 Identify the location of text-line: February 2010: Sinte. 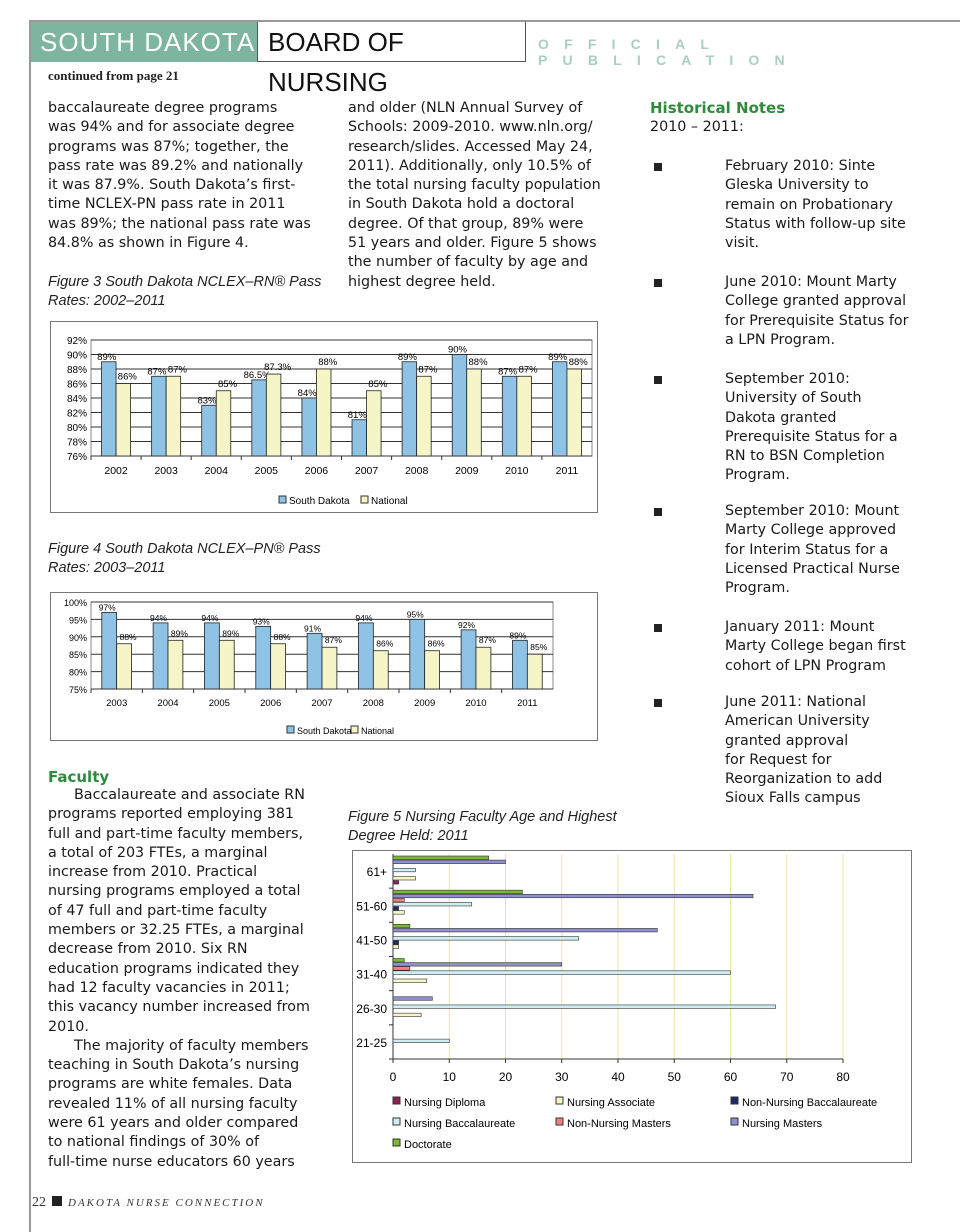
(800, 166).